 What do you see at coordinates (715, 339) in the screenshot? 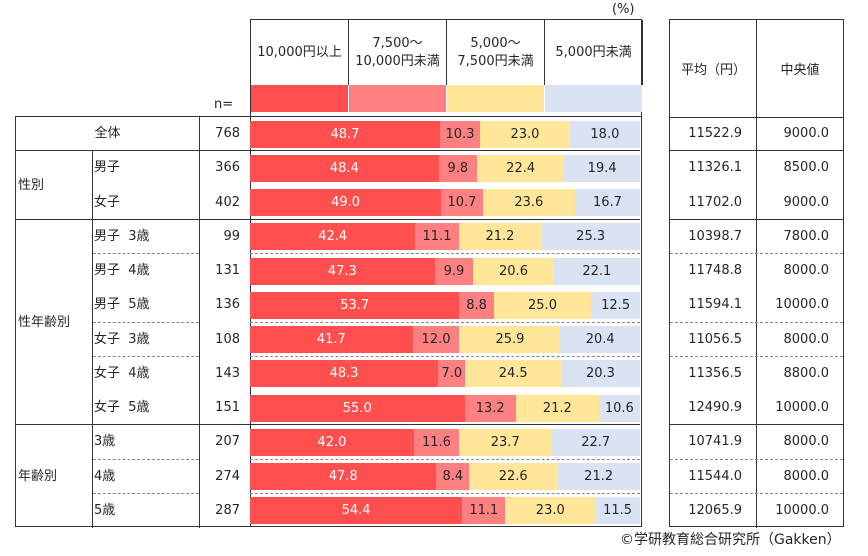
I see `mean-value: 11056.5` at bounding box center [715, 339].